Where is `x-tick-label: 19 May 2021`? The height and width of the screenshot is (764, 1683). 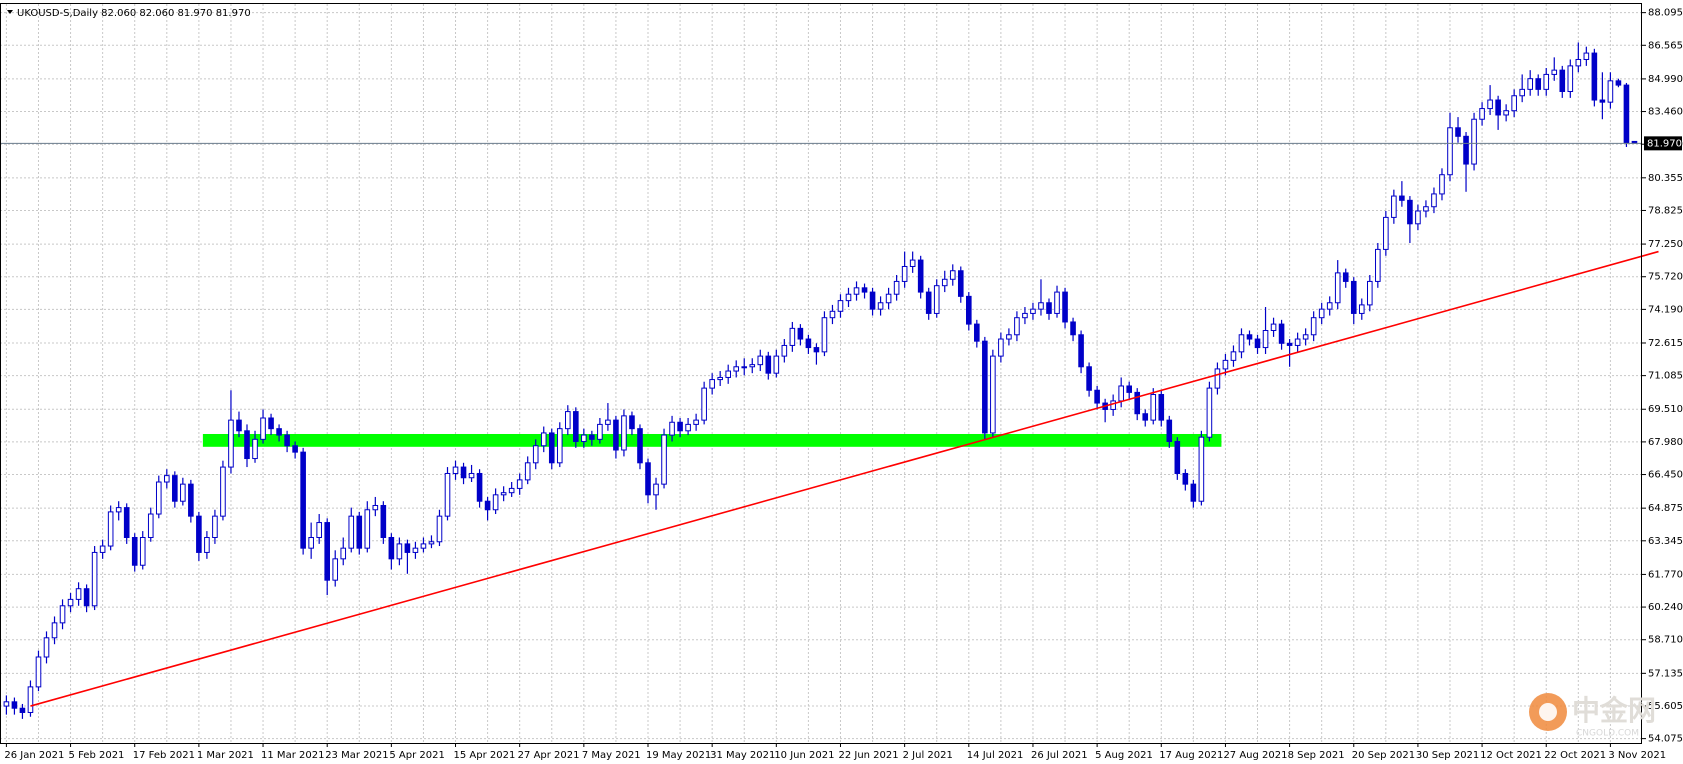 x-tick-label: 19 May 2021 is located at coordinates (678, 755).